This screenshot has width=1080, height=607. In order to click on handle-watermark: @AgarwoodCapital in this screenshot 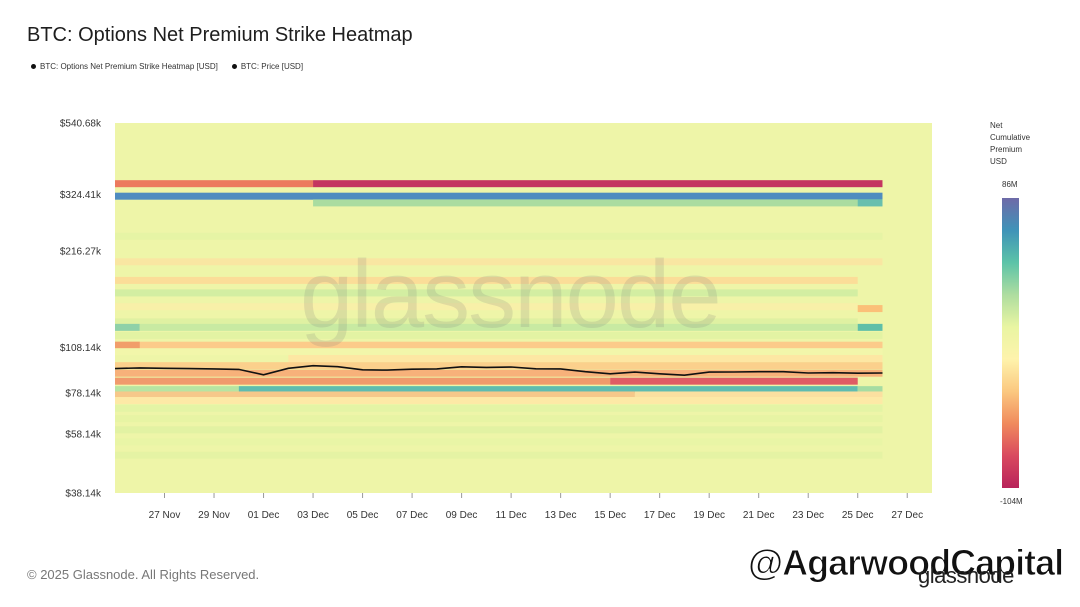, I will do `click(905, 563)`.